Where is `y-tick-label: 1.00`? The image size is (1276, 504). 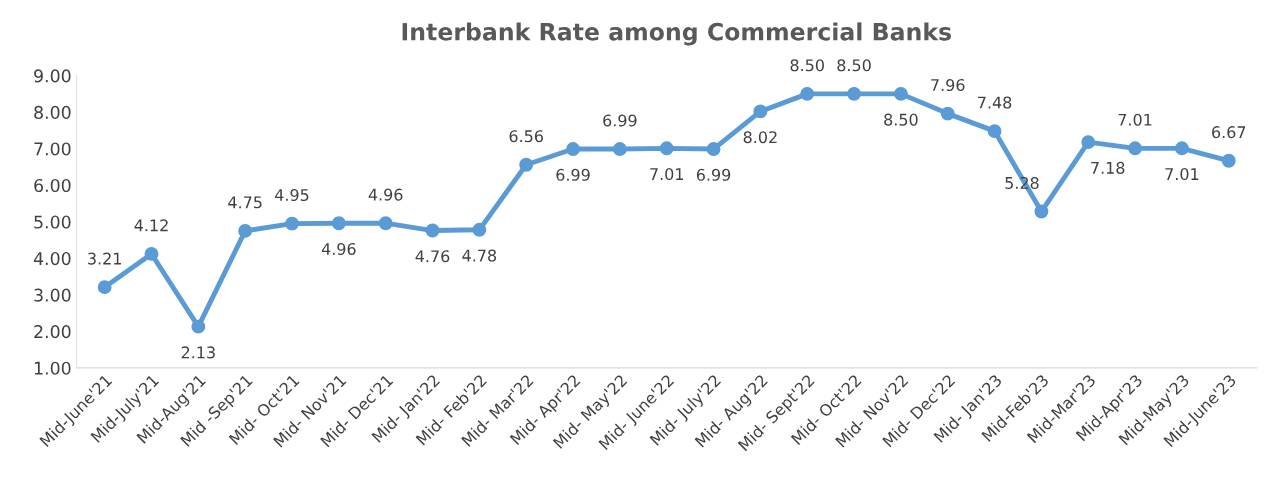 y-tick-label: 1.00 is located at coordinates (52, 368).